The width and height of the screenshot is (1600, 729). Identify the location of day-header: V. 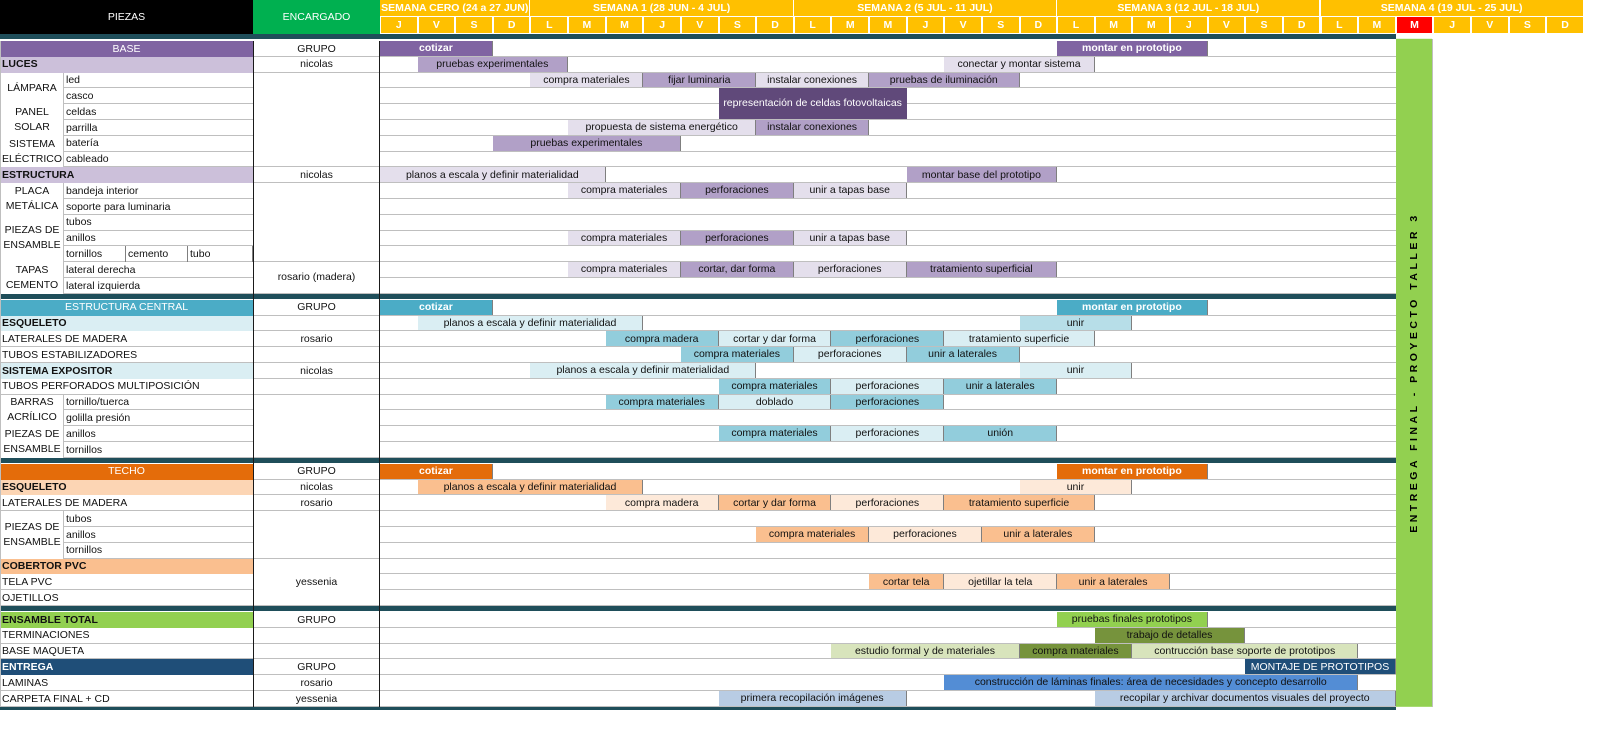
(436, 25).